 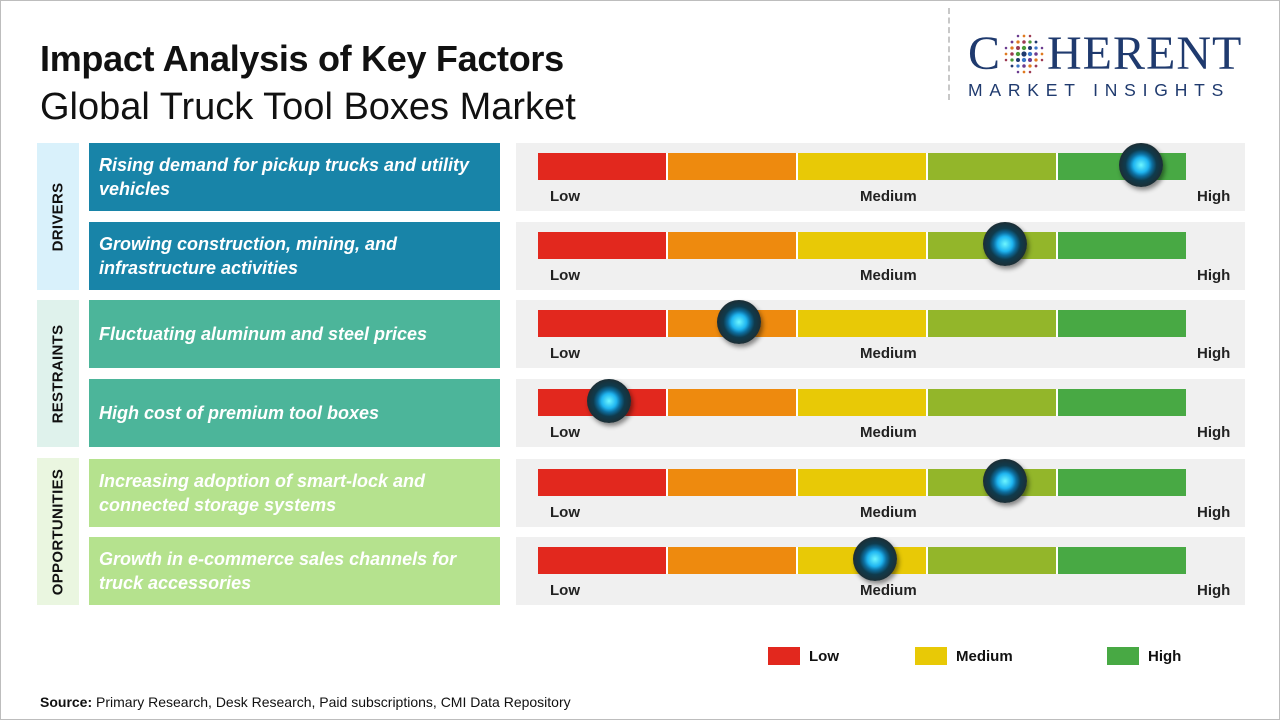 I want to click on logo-tagline: MARKET INSIGHTS, so click(x=1099, y=90).